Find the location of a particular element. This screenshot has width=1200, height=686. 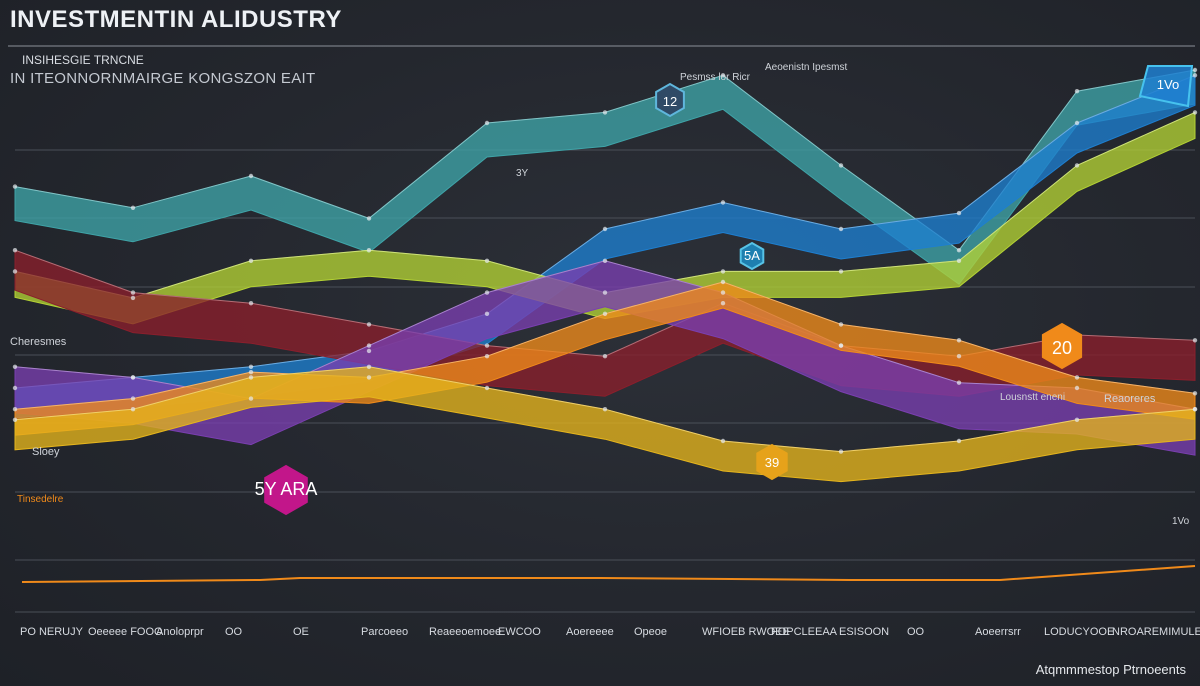

value-badge: 5A is located at coordinates (752, 256).